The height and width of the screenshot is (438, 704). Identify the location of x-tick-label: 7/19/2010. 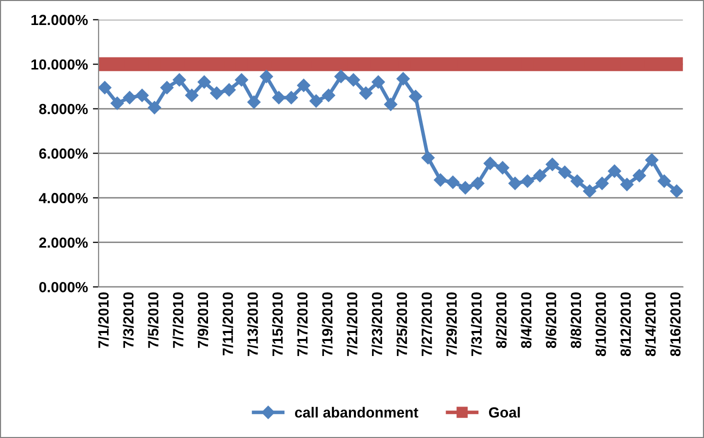
(327, 324).